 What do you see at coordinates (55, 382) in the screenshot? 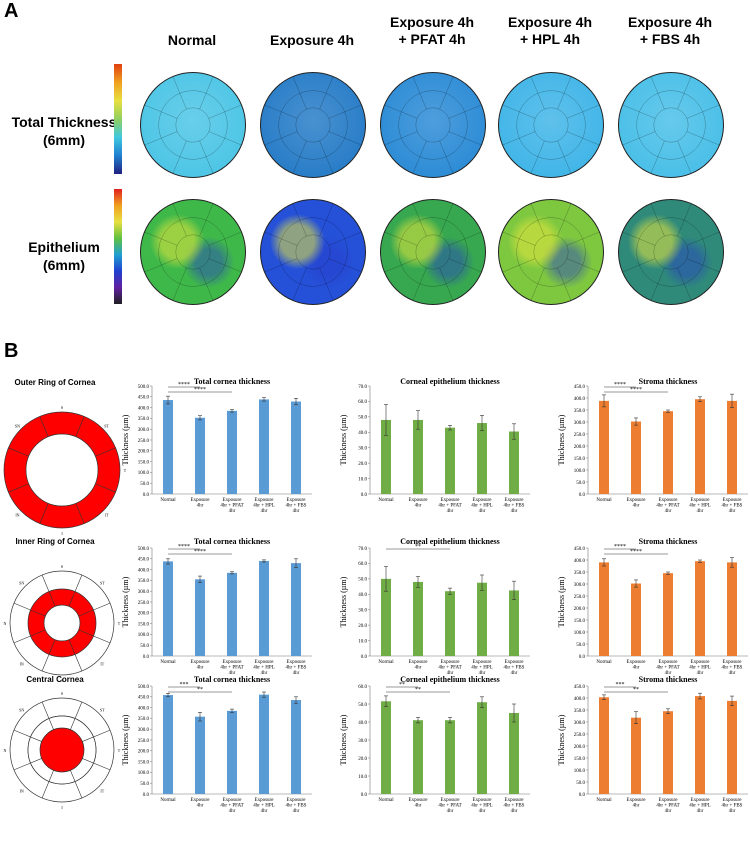
I see `ring-title: Outer Ring of Cornea` at bounding box center [55, 382].